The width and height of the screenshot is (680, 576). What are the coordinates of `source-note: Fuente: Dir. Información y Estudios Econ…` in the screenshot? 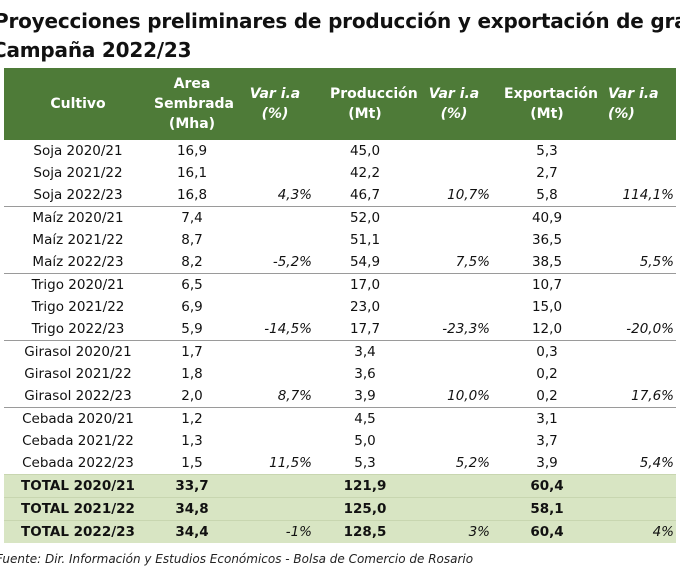 It's located at (237, 559).